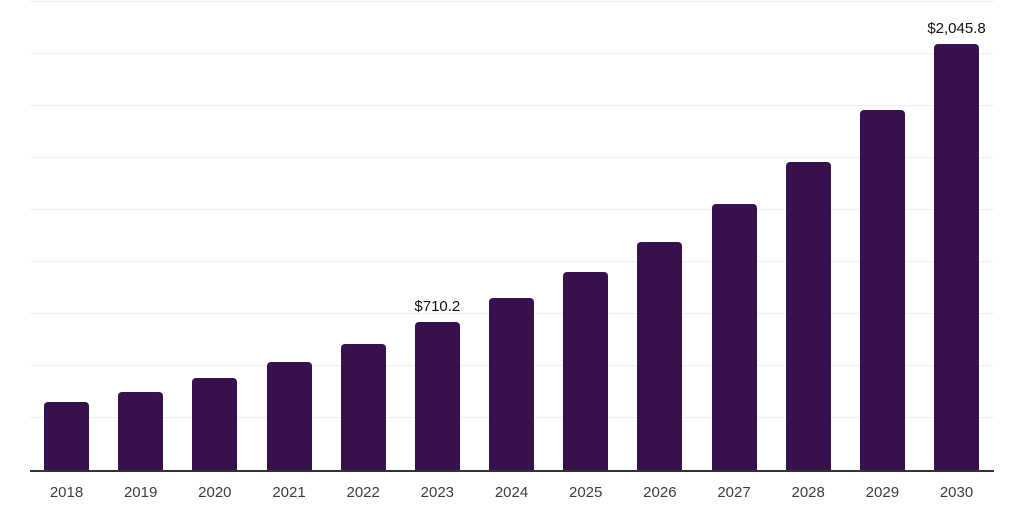 Image resolution: width=1024 pixels, height=512 pixels. What do you see at coordinates (586, 371) in the screenshot?
I see `bar-2025` at bounding box center [586, 371].